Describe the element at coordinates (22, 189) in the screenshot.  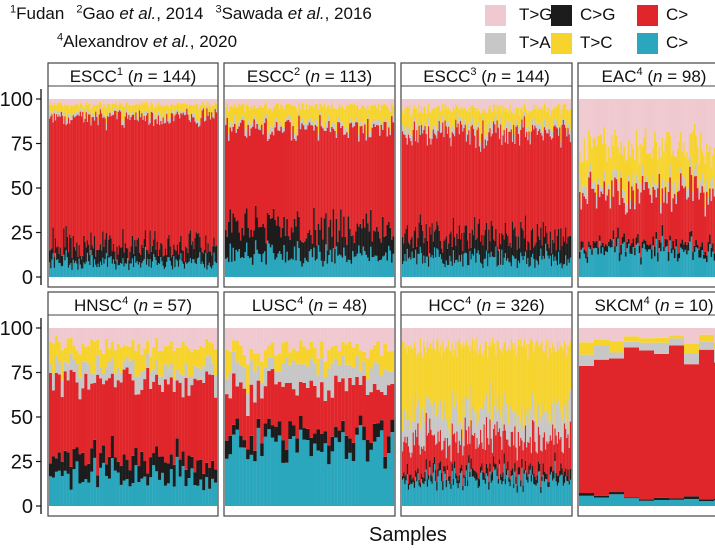
I see `y-tick-label: 50` at that location.